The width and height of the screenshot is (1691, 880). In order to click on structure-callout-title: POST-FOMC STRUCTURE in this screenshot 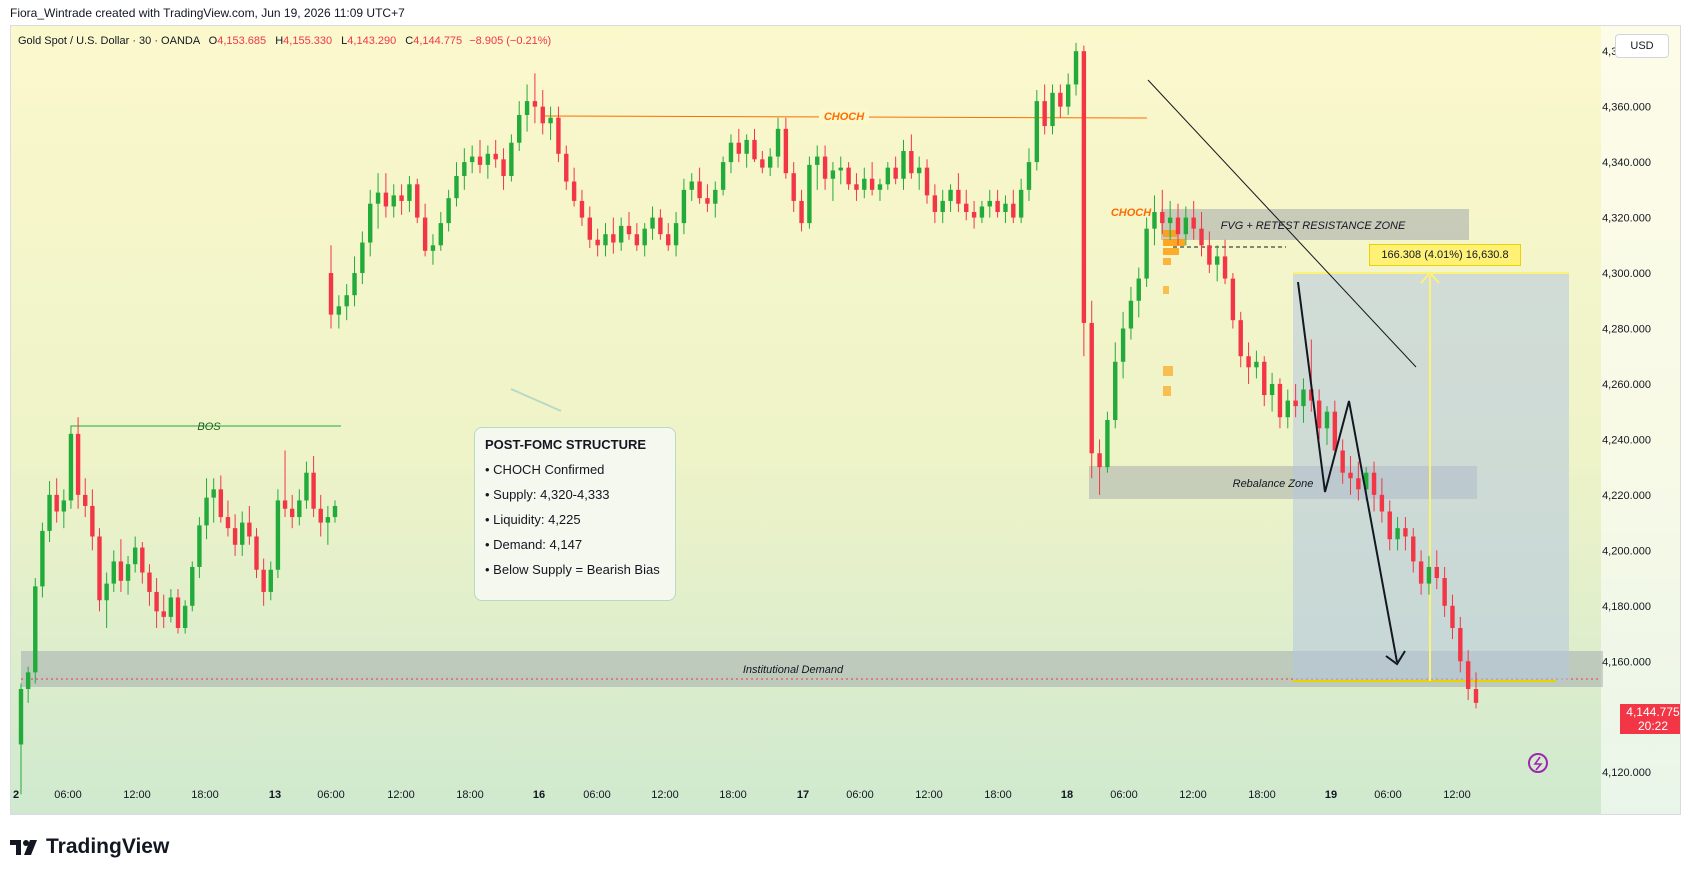, I will do `click(566, 444)`.